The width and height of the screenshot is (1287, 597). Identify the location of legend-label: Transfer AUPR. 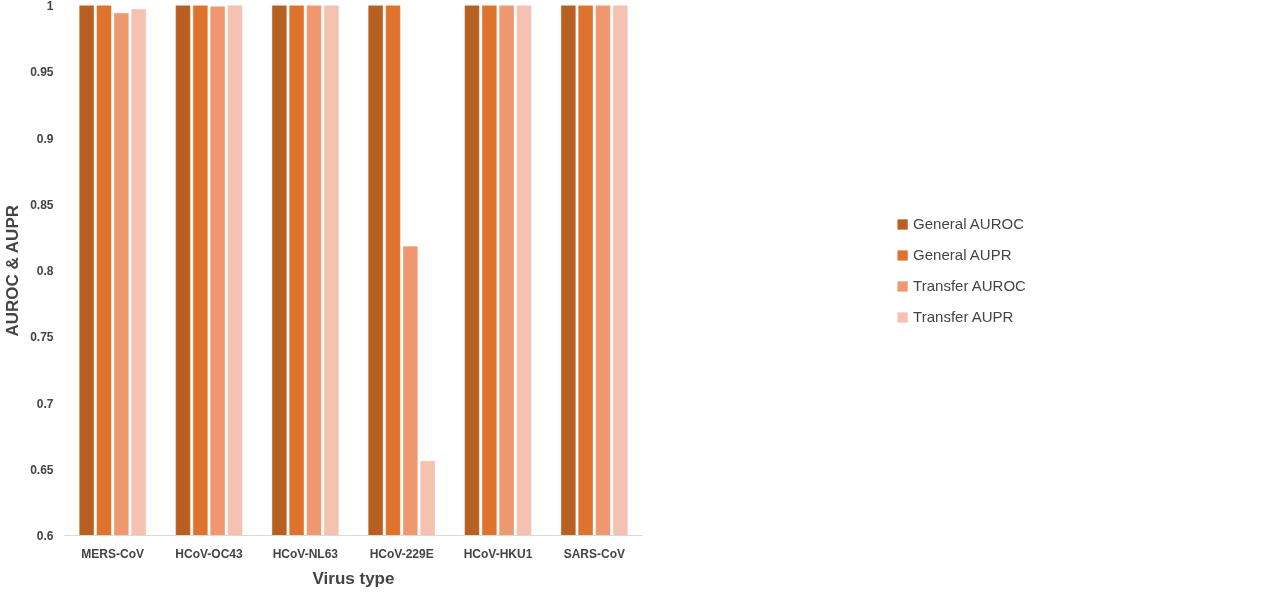
(963, 316).